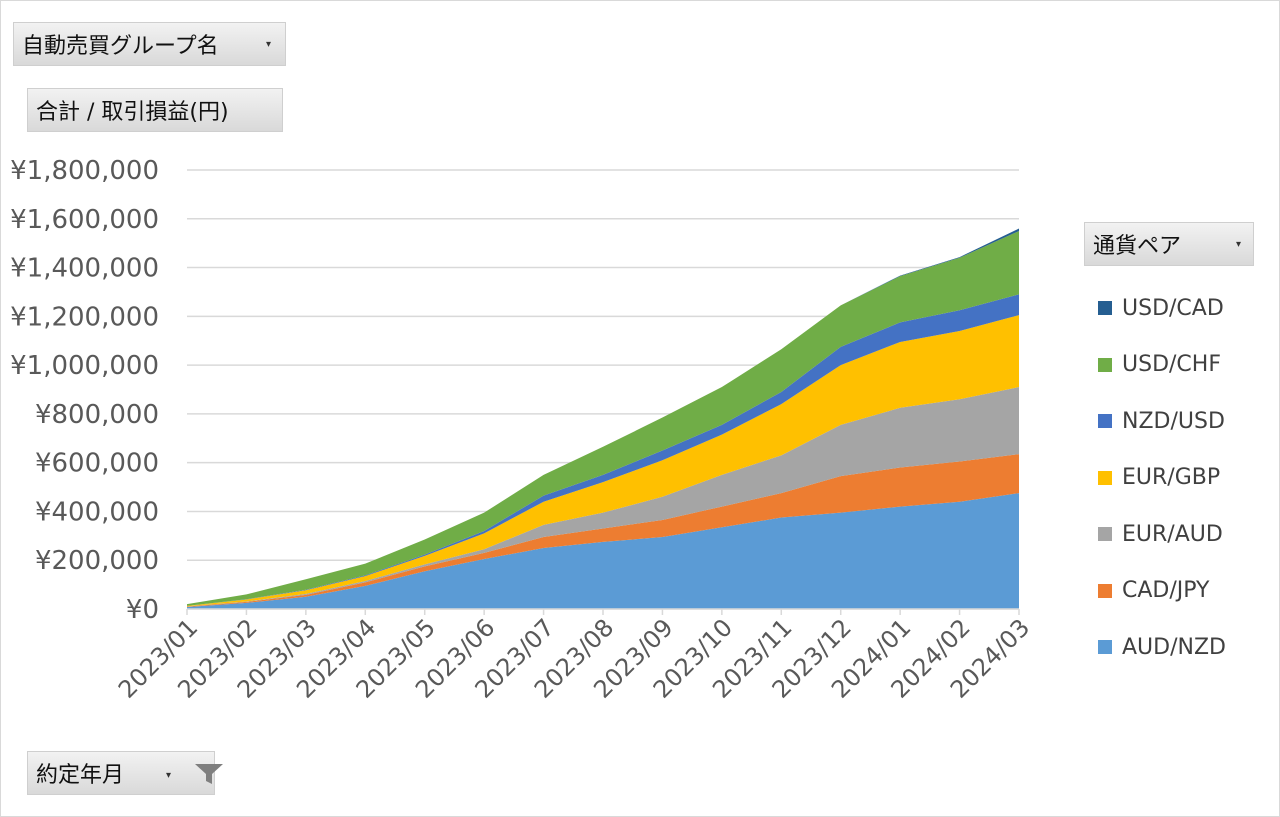  I want to click on trade-month-field-label: 約定年月, so click(80, 775).